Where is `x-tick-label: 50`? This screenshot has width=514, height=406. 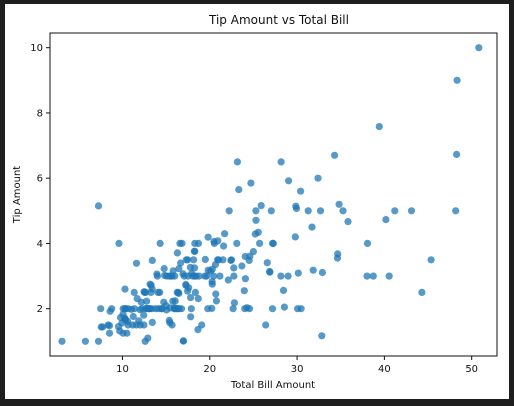 x-tick-label: 50 is located at coordinates (471, 369).